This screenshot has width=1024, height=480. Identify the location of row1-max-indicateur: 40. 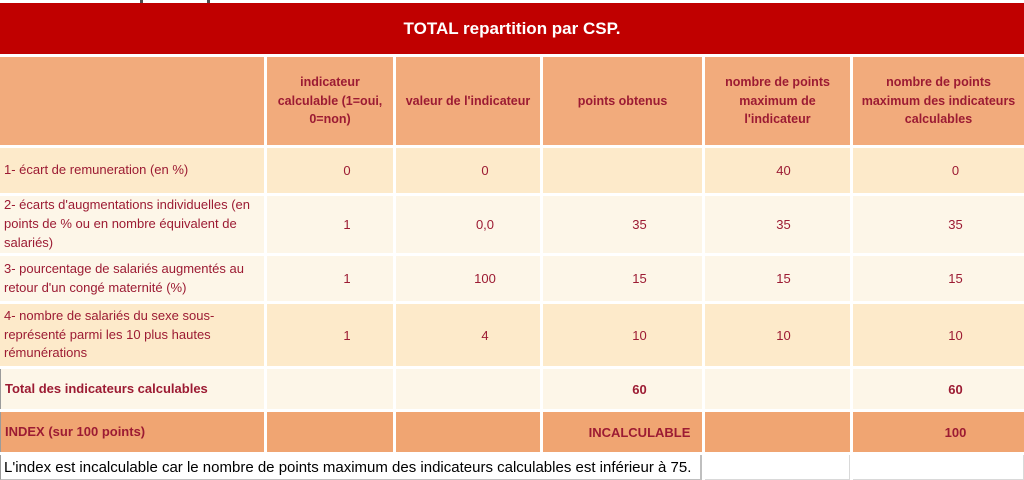
(777, 170).